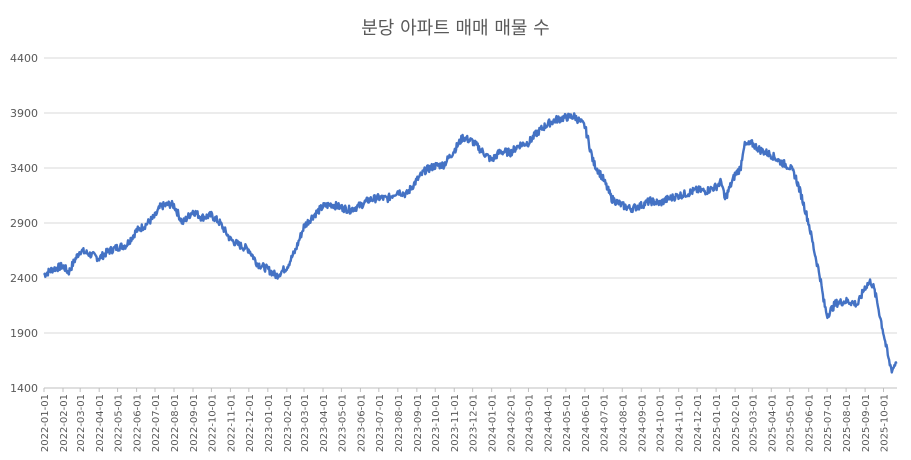  What do you see at coordinates (119, 423) in the screenshot?
I see `x-tick-label: 2022-05-01` at bounding box center [119, 423].